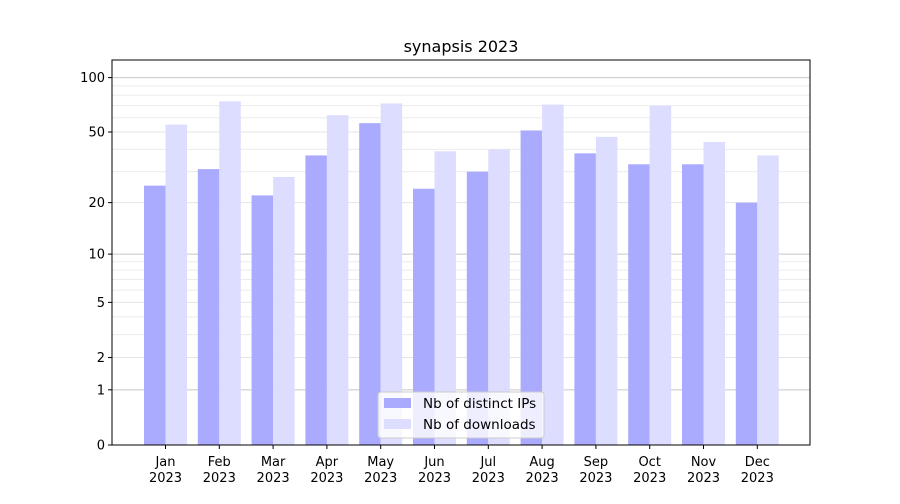 The image size is (900, 504). Describe the element at coordinates (96, 203) in the screenshot. I see `y-tick-label: 20` at that location.